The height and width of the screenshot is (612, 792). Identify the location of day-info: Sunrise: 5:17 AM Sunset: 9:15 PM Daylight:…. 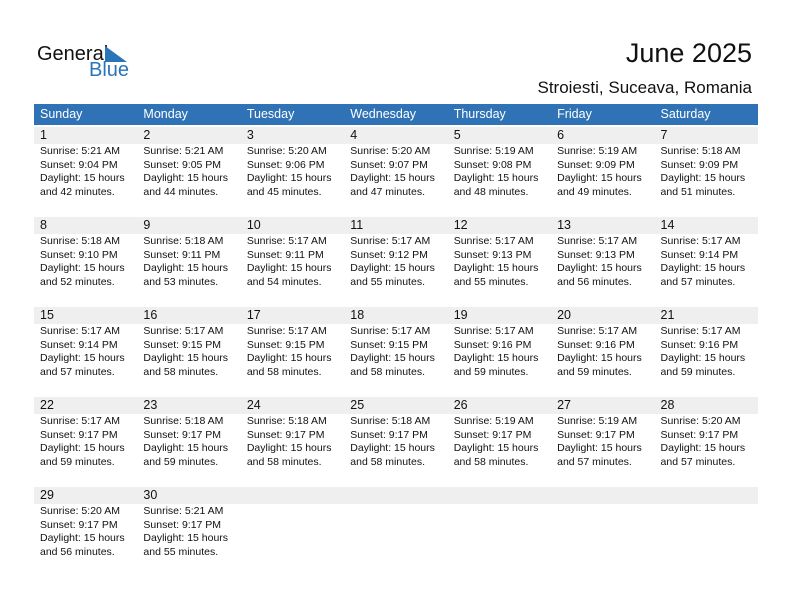
(188, 352).